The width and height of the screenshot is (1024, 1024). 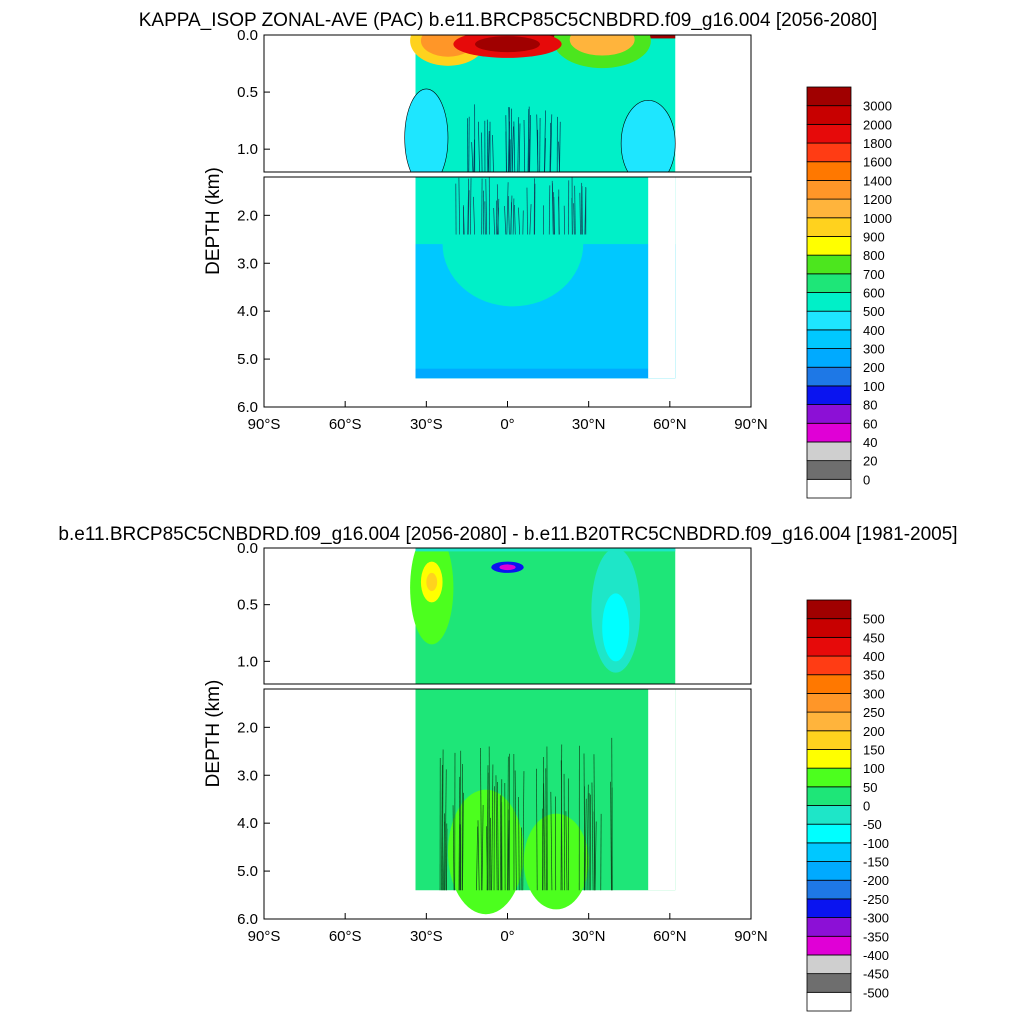 I want to click on surface-layer, so click(x=545, y=550).